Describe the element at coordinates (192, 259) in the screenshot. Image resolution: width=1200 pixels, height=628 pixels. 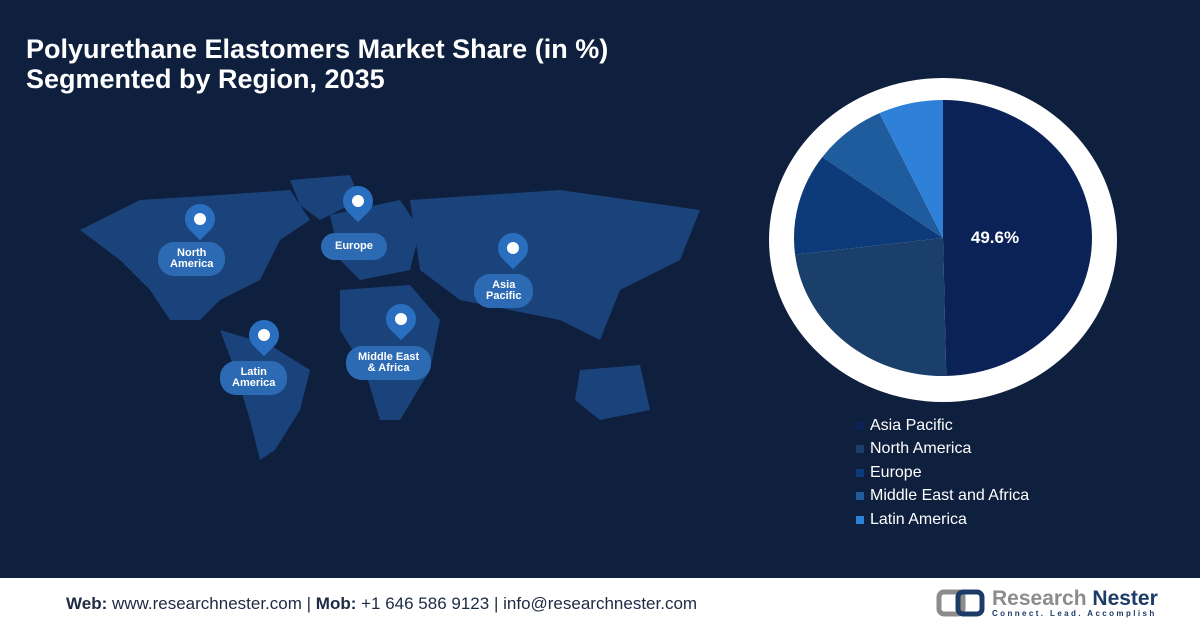
I see `label-north-america: North America` at that location.